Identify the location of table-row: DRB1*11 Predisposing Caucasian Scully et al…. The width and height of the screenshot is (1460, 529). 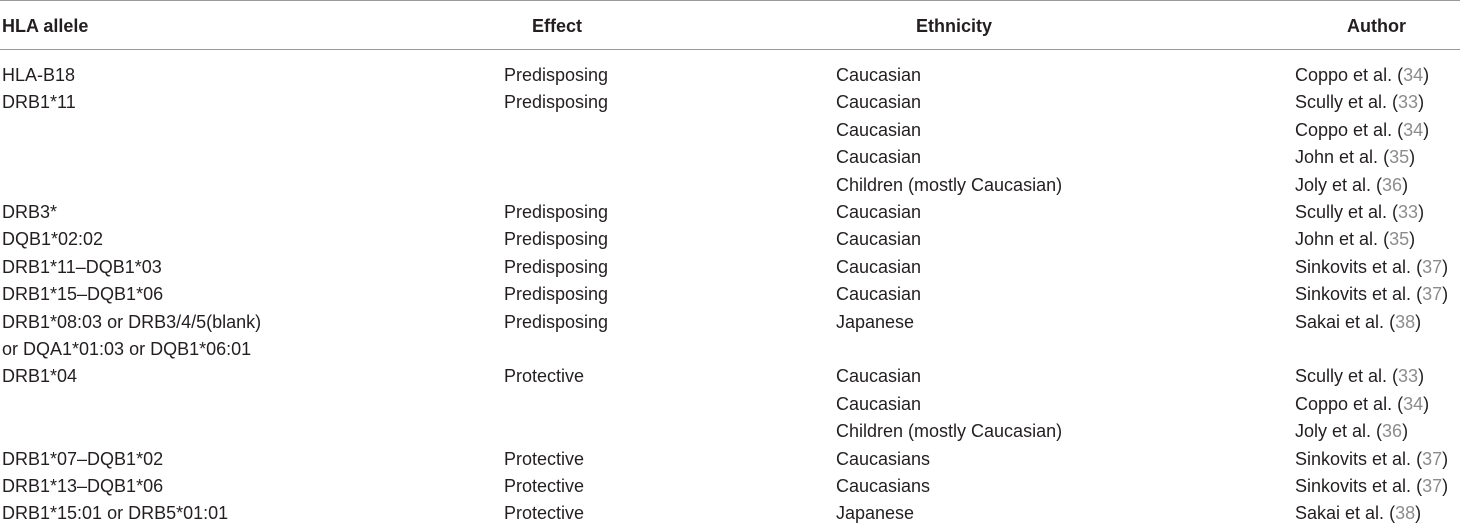
(730, 104).